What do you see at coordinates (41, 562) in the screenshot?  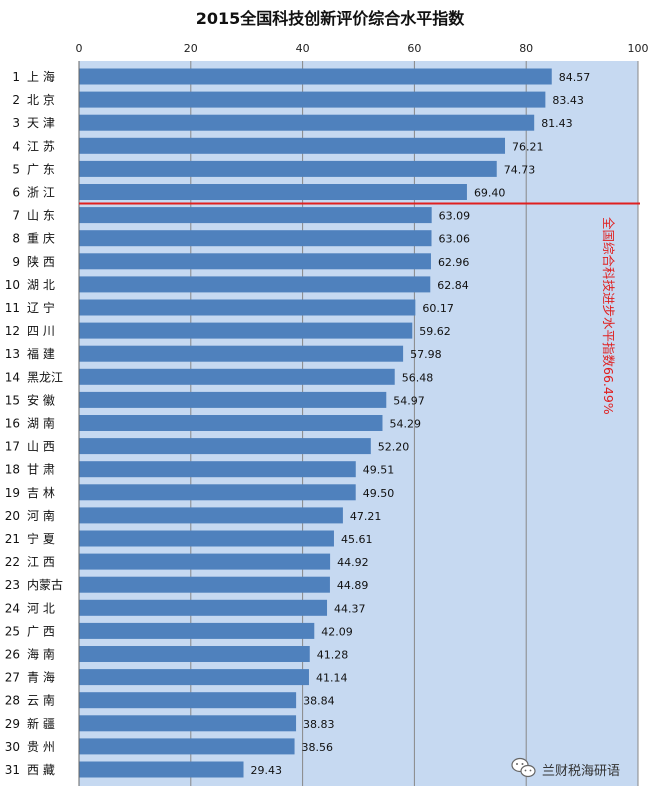 I see `category-label: 江 西` at bounding box center [41, 562].